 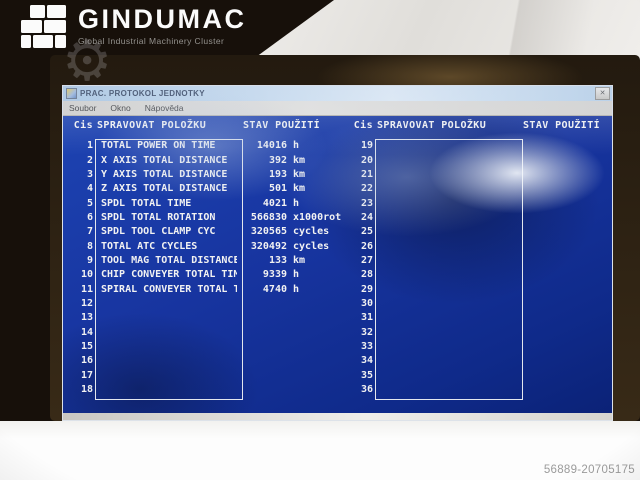 I want to click on table-row: 30, so click(x=479, y=304).